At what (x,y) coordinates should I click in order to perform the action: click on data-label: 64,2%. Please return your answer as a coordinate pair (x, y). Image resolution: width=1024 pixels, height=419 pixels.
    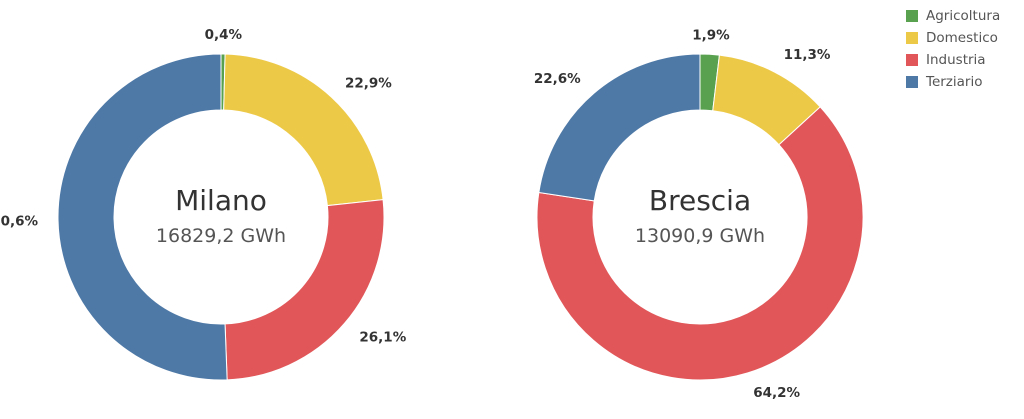
    Looking at the image, I should click on (776, 393).